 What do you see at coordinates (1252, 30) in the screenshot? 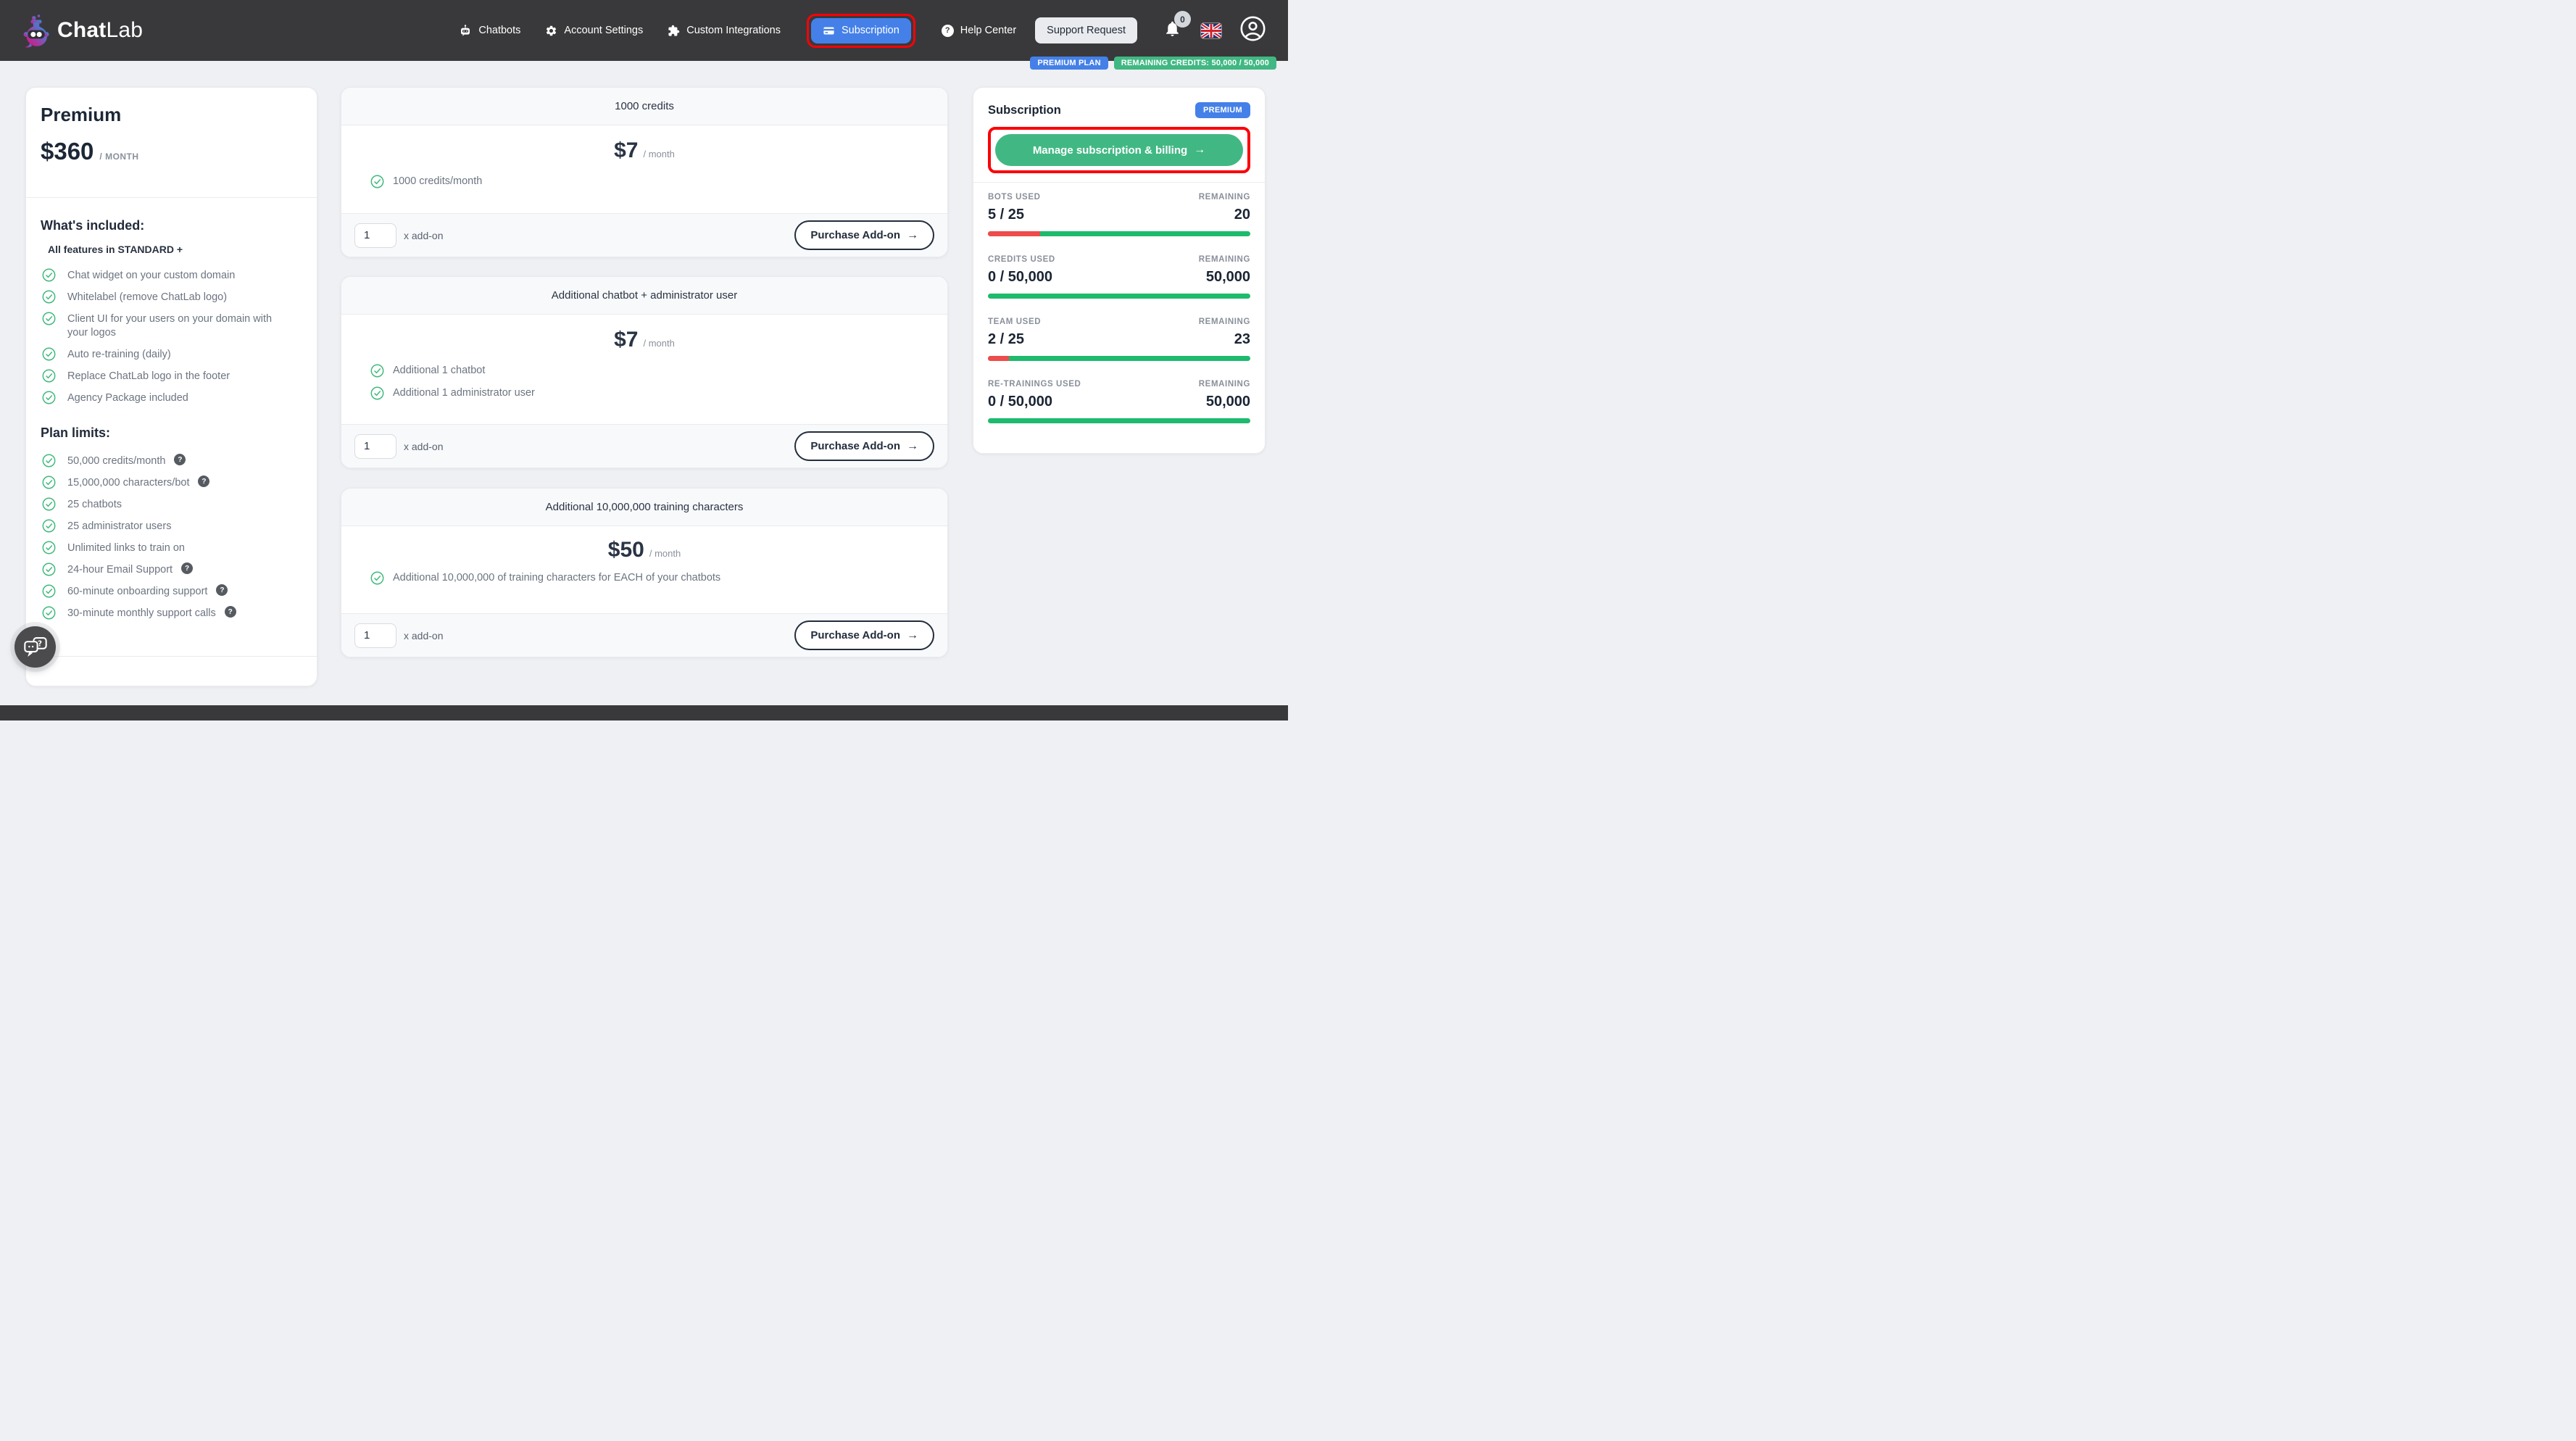
I see `profile-menu` at bounding box center [1252, 30].